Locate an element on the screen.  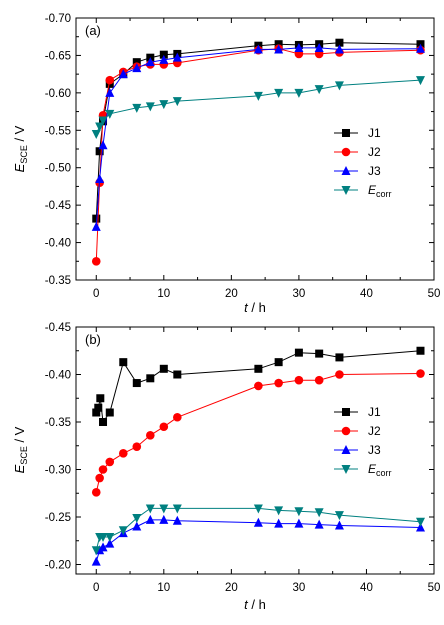
series-j1 is located at coordinates (258, 386).